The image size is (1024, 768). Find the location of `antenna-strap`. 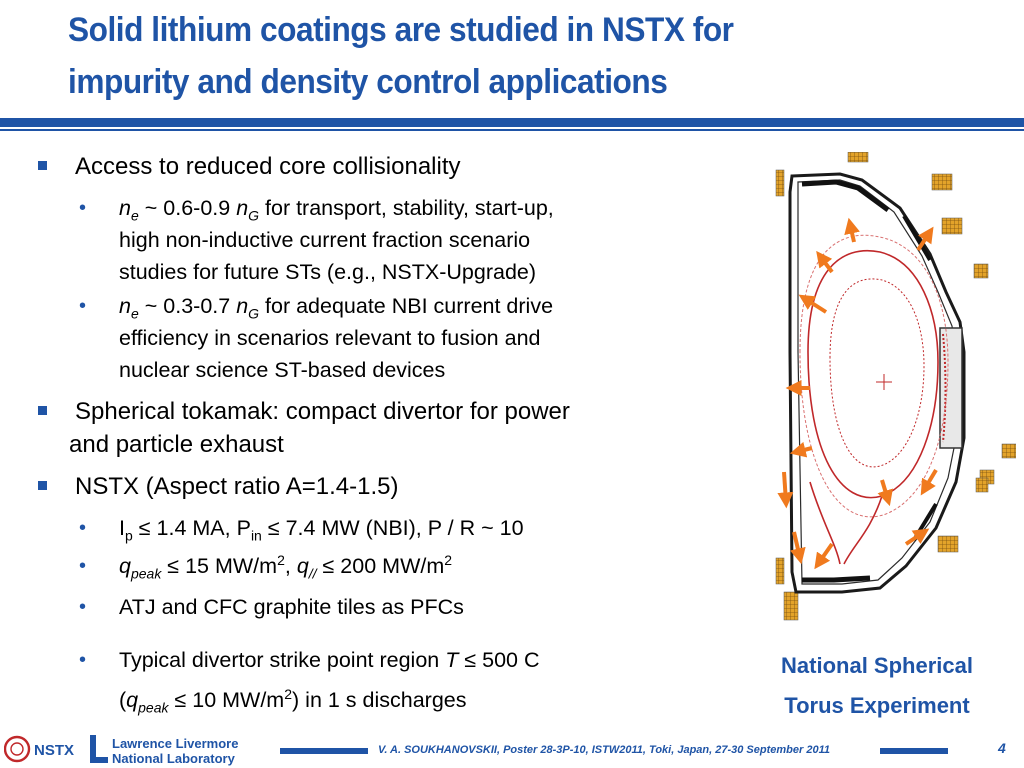

antenna-strap is located at coordinates (944, 388).